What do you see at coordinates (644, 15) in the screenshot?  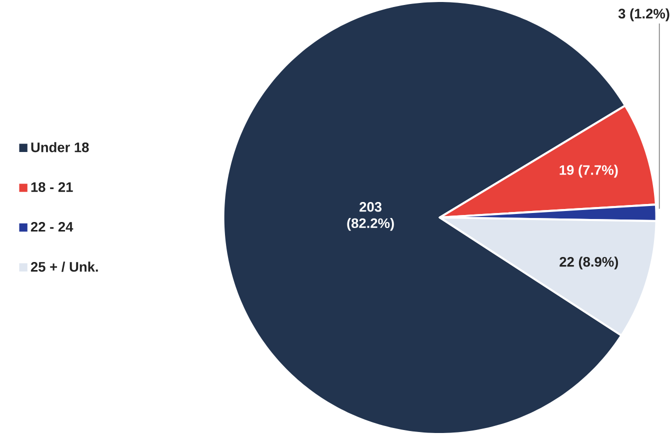 I see `data-label: 3 (1.2%)` at bounding box center [644, 15].